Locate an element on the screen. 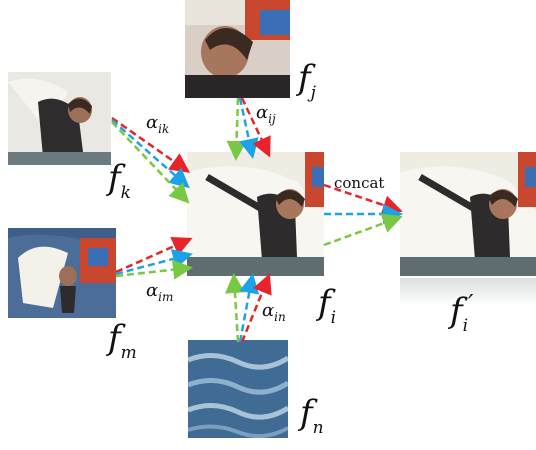  label-f-i: fi is located at coordinates (327, 305).